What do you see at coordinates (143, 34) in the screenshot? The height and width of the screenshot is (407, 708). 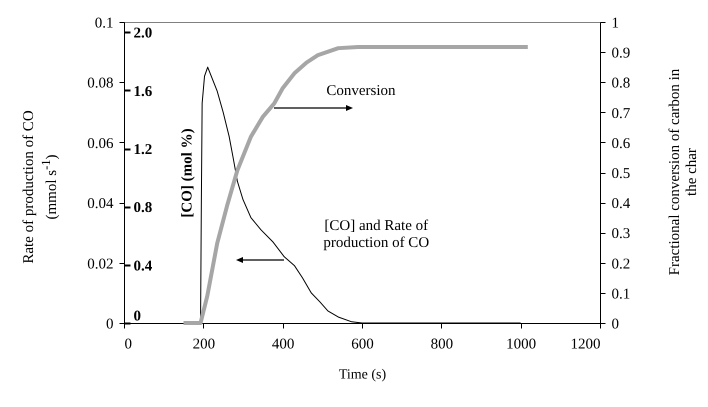 I see `y3-tick-label: 2.0` at bounding box center [143, 34].